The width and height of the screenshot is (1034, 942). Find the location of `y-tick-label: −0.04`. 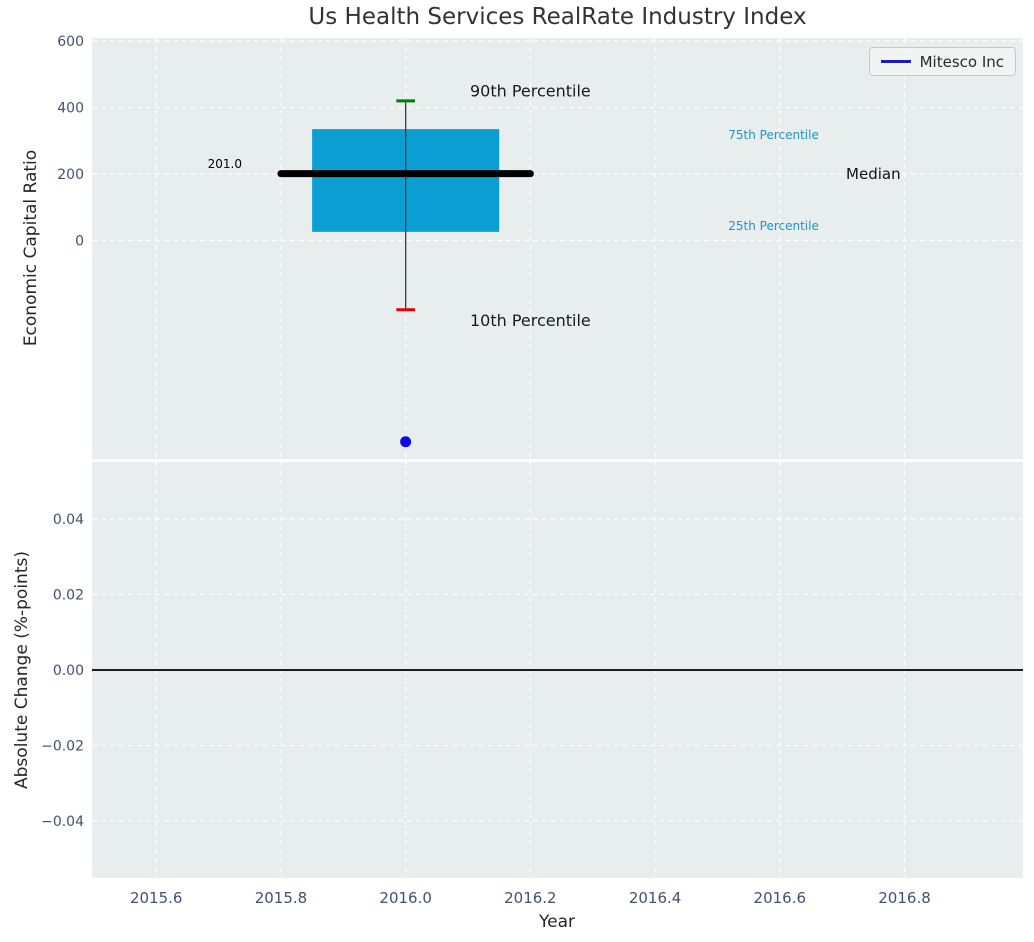

y-tick-label: −0.04 is located at coordinates (62, 822).